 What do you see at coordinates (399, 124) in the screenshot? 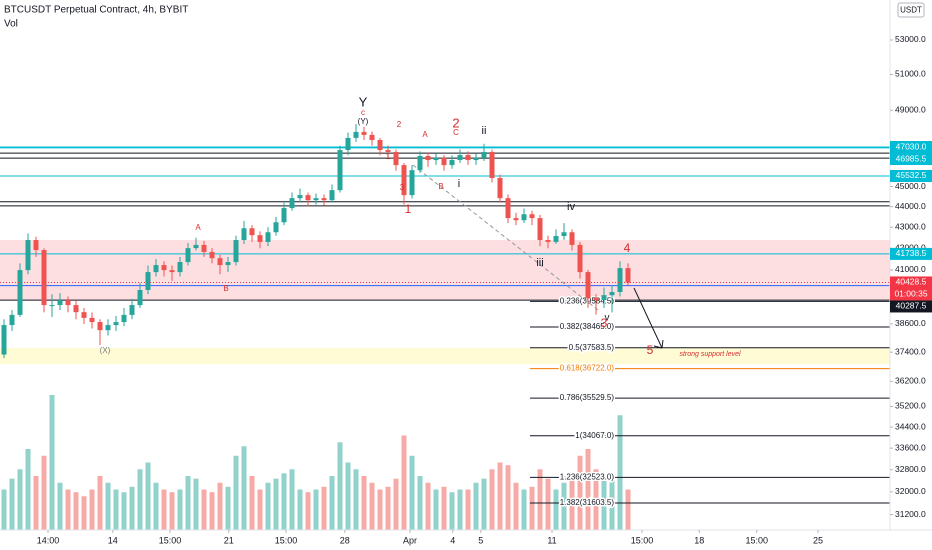
I see `wave-label: 2` at bounding box center [399, 124].